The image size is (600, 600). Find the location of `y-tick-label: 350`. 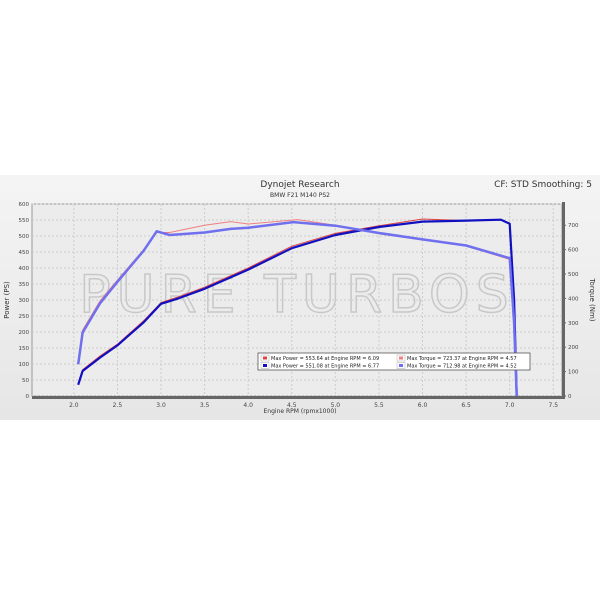

y-tick-label: 350 is located at coordinates (24, 285).